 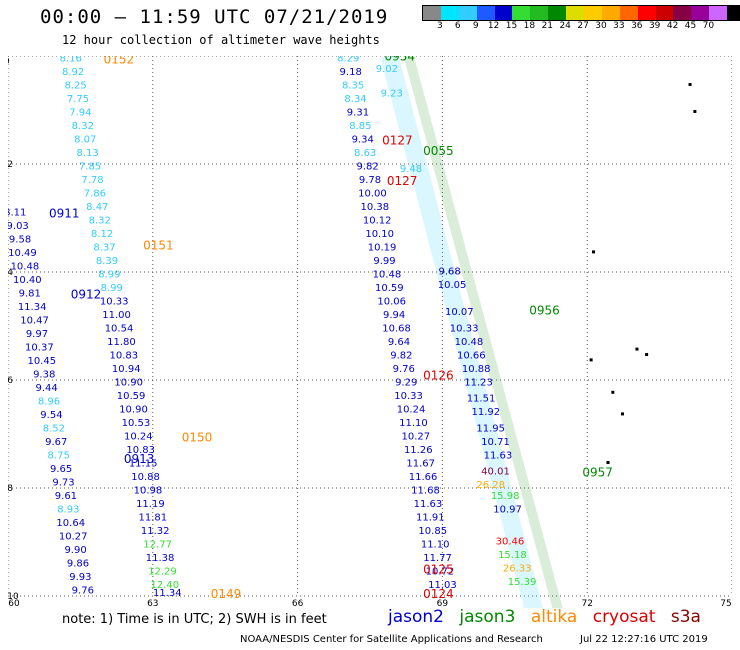 I want to click on wave-height-value: 10.07, so click(x=459, y=312).